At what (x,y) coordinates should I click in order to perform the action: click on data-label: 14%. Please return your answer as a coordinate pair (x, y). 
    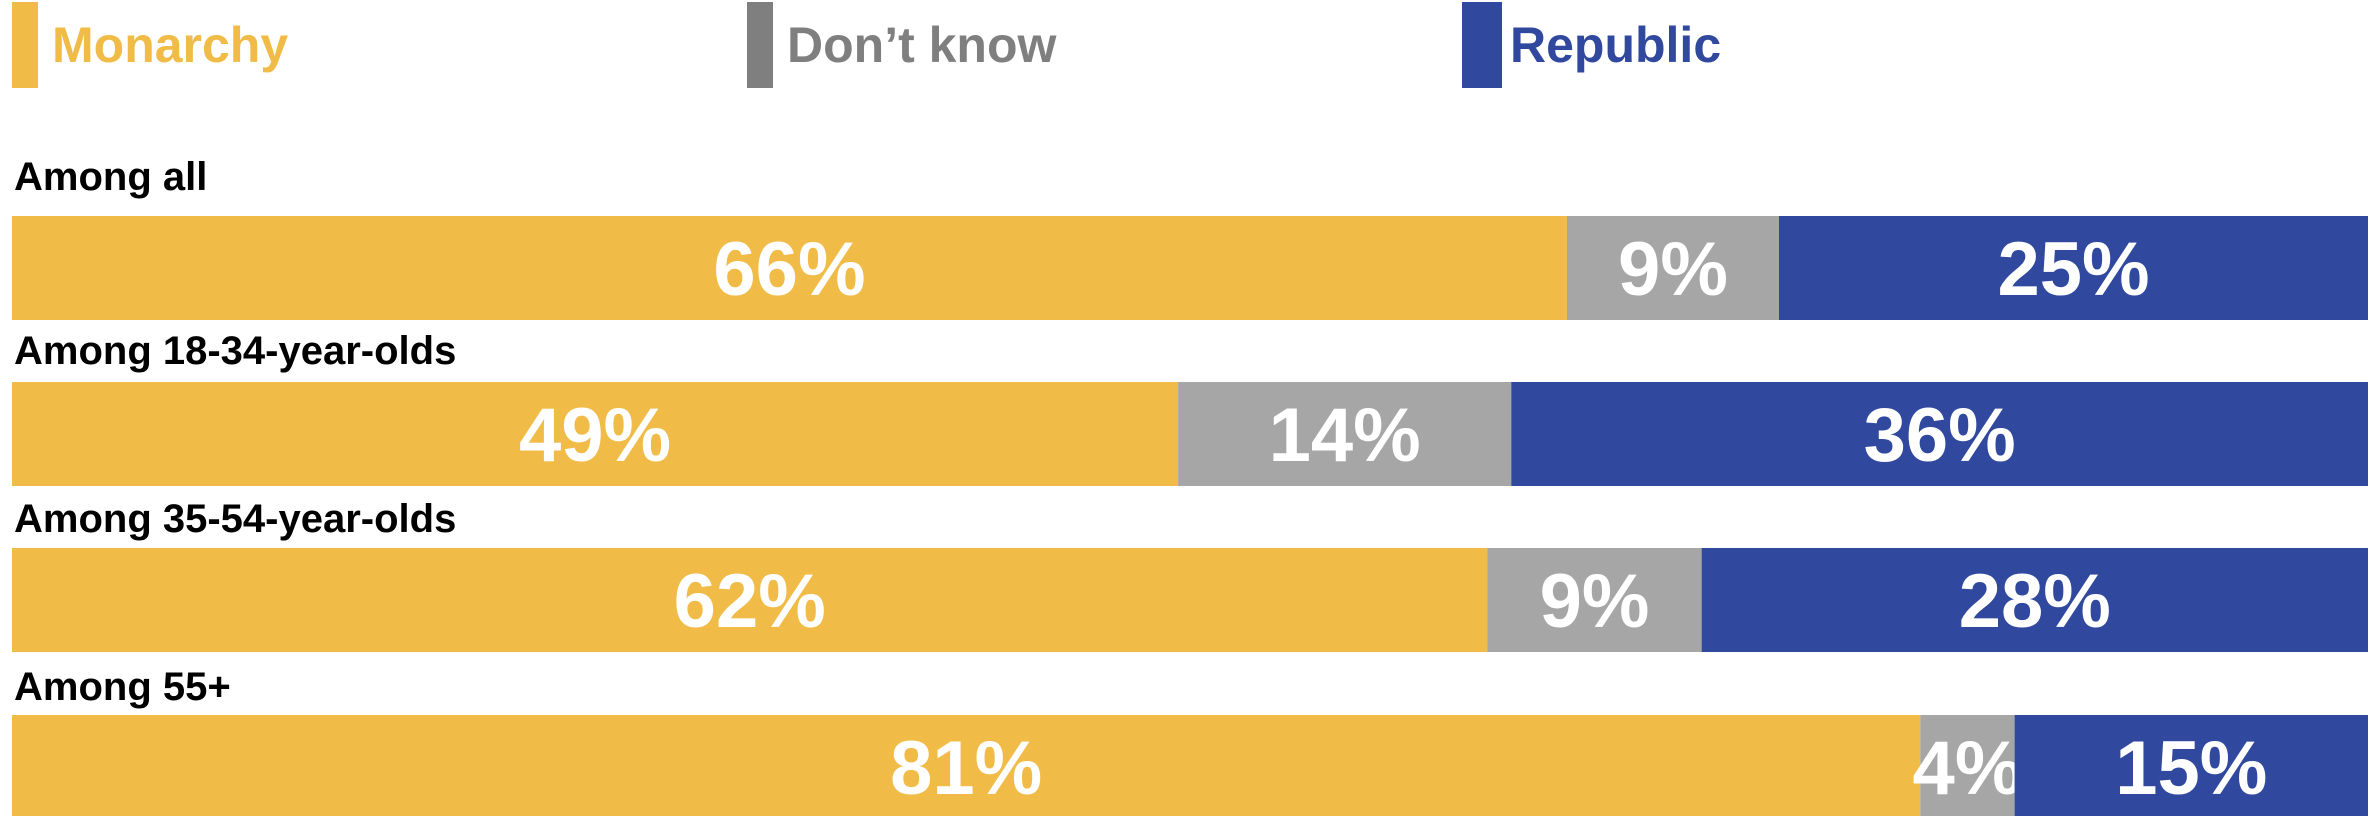
    Looking at the image, I should click on (1345, 435).